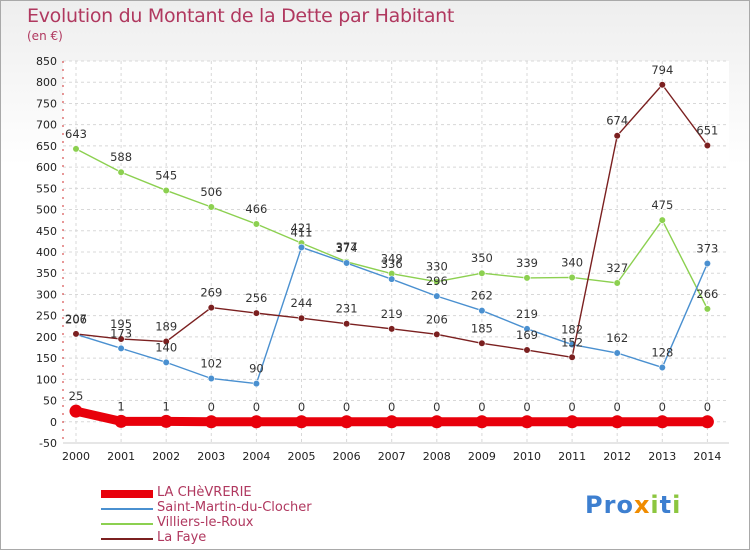 The width and height of the screenshot is (750, 550). I want to click on y-tick-label: -50, so click(48, 443).